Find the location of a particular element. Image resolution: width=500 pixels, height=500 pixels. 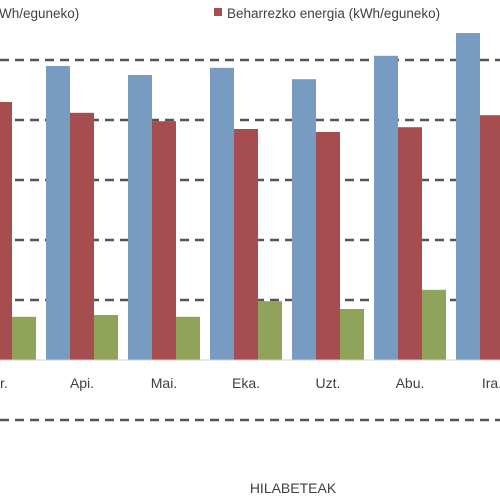

x-tick-labels: ar. Api. Mai. Eka. Uzt. Abu. Ira. is located at coordinates (250, 383).